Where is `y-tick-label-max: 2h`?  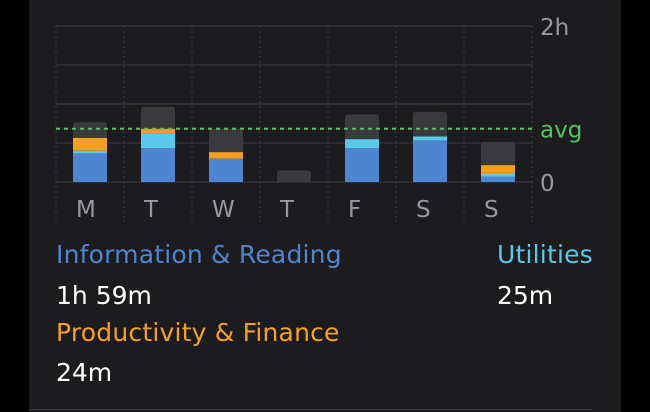
y-tick-label-max: 2h is located at coordinates (554, 28).